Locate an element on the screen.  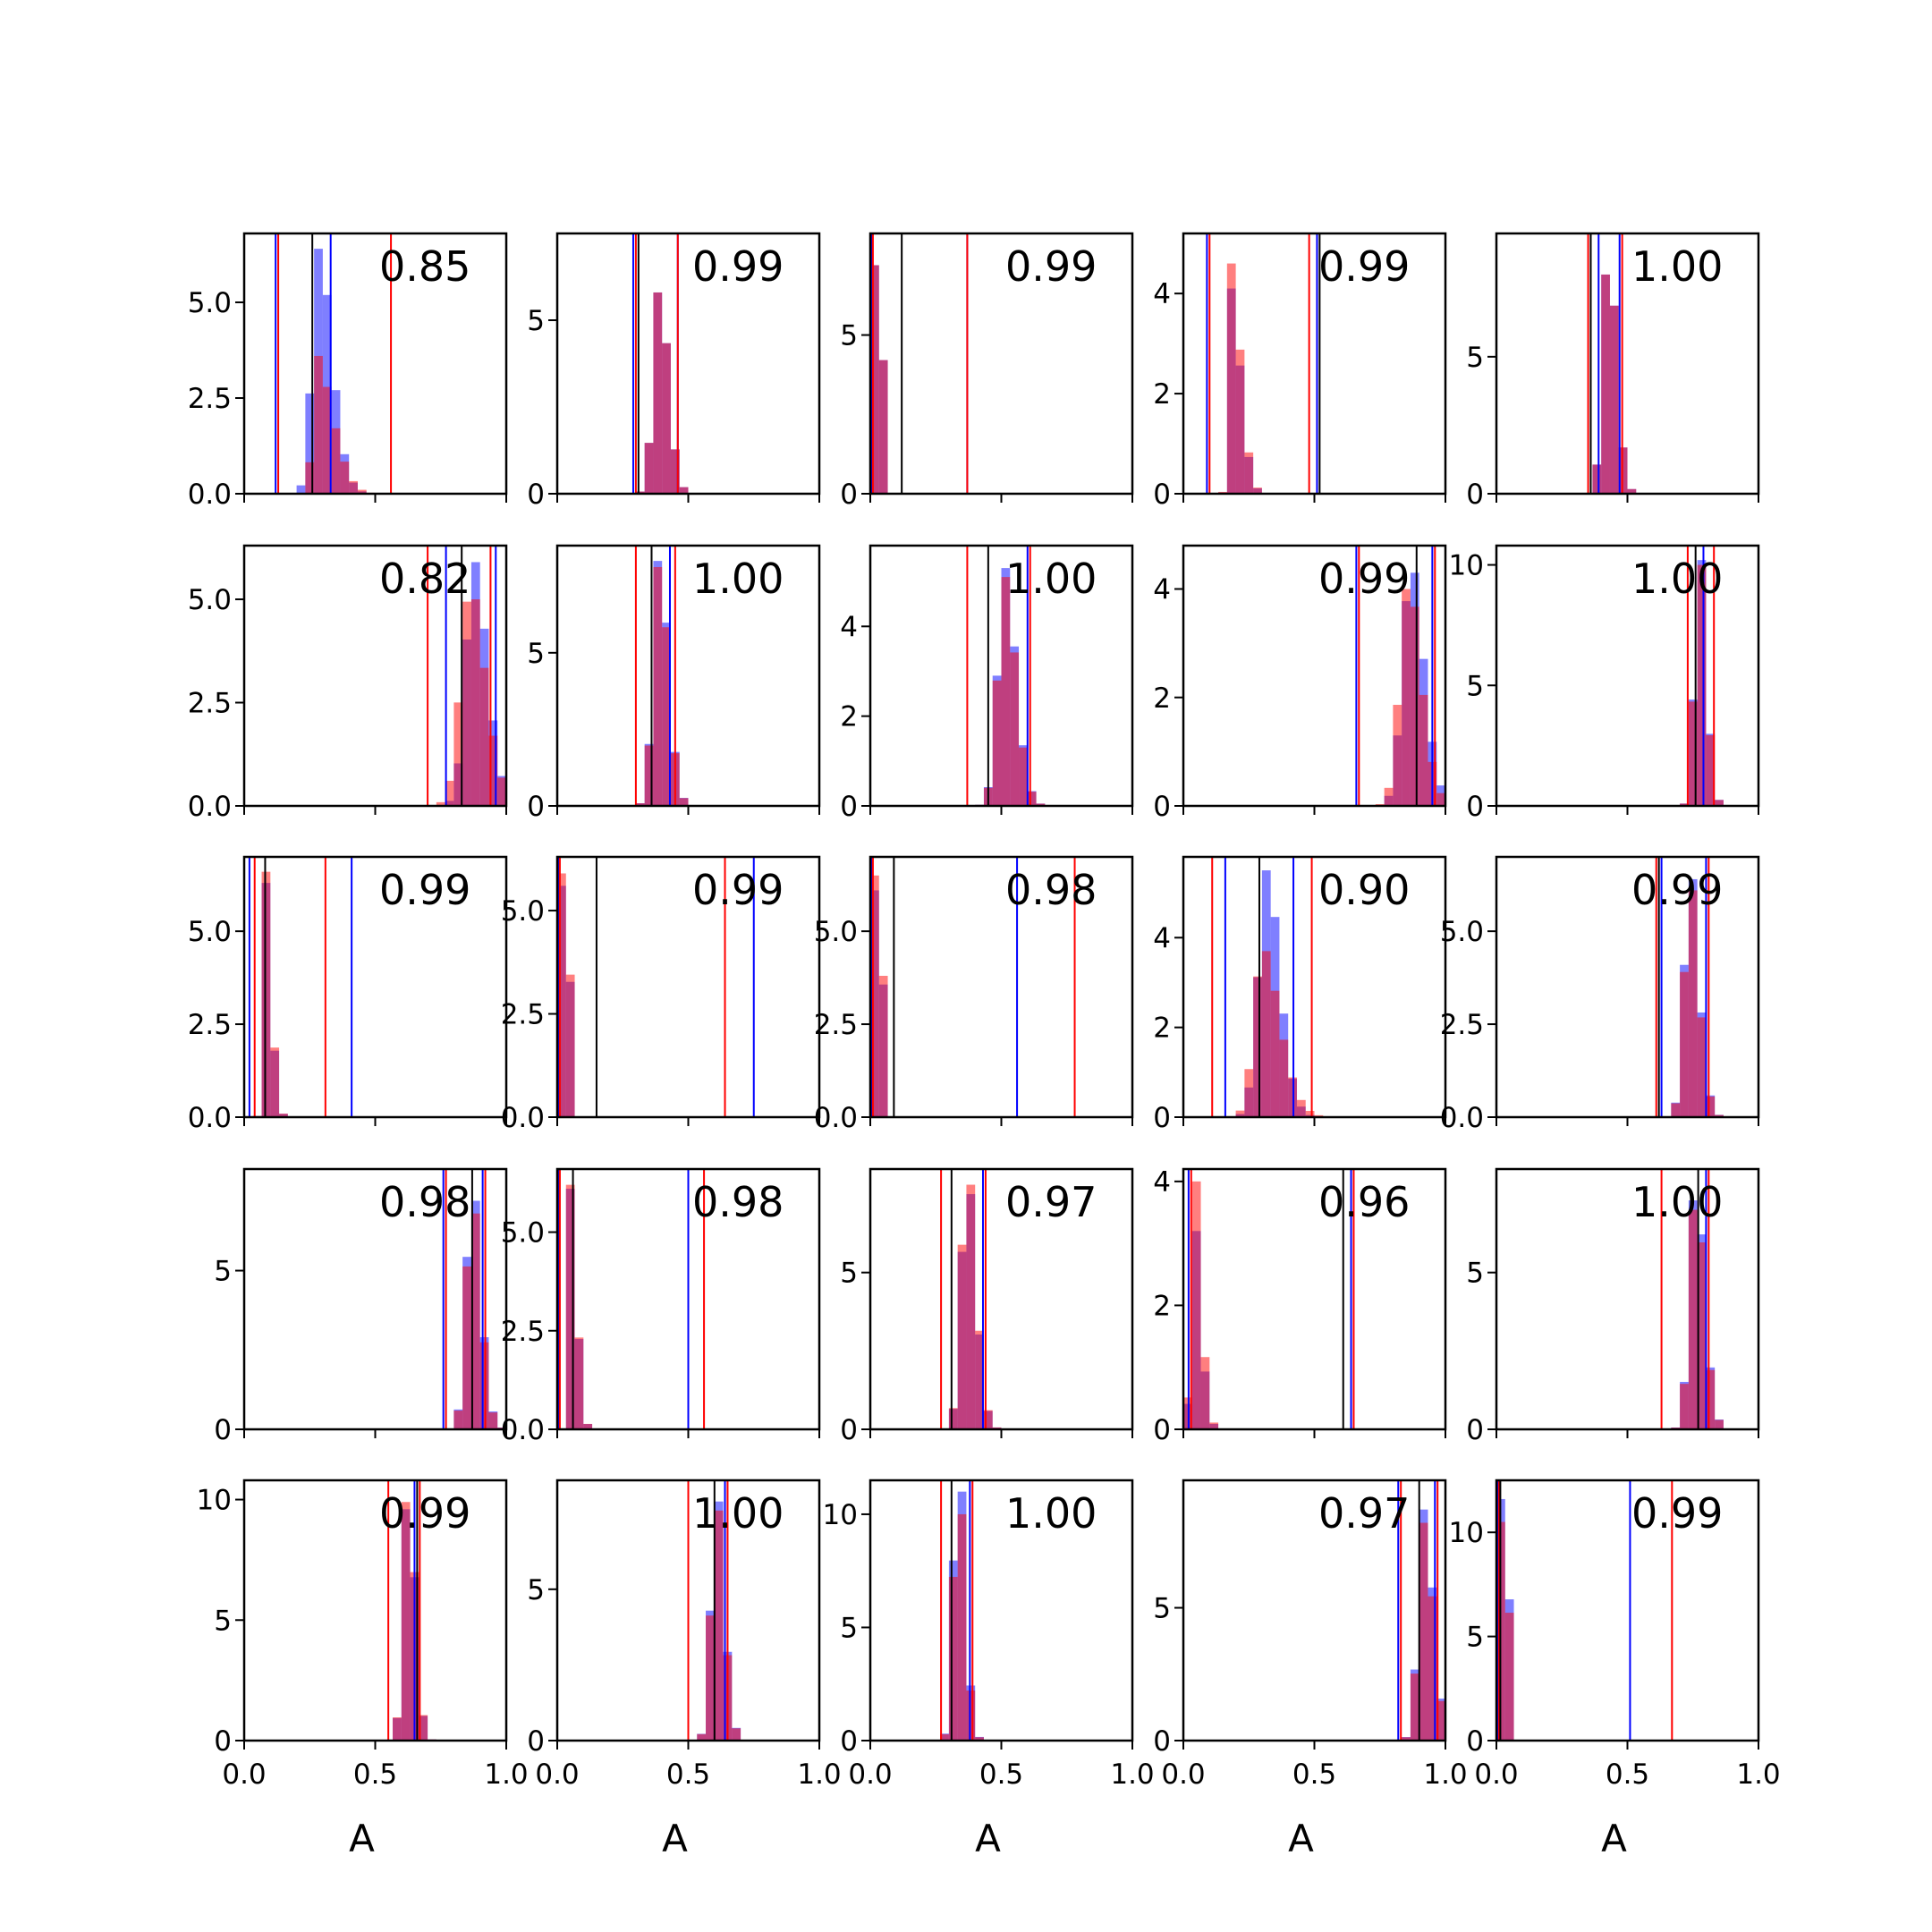
panel-r0-c3: 0 2 4 0.99 is located at coordinates (1300, 371).